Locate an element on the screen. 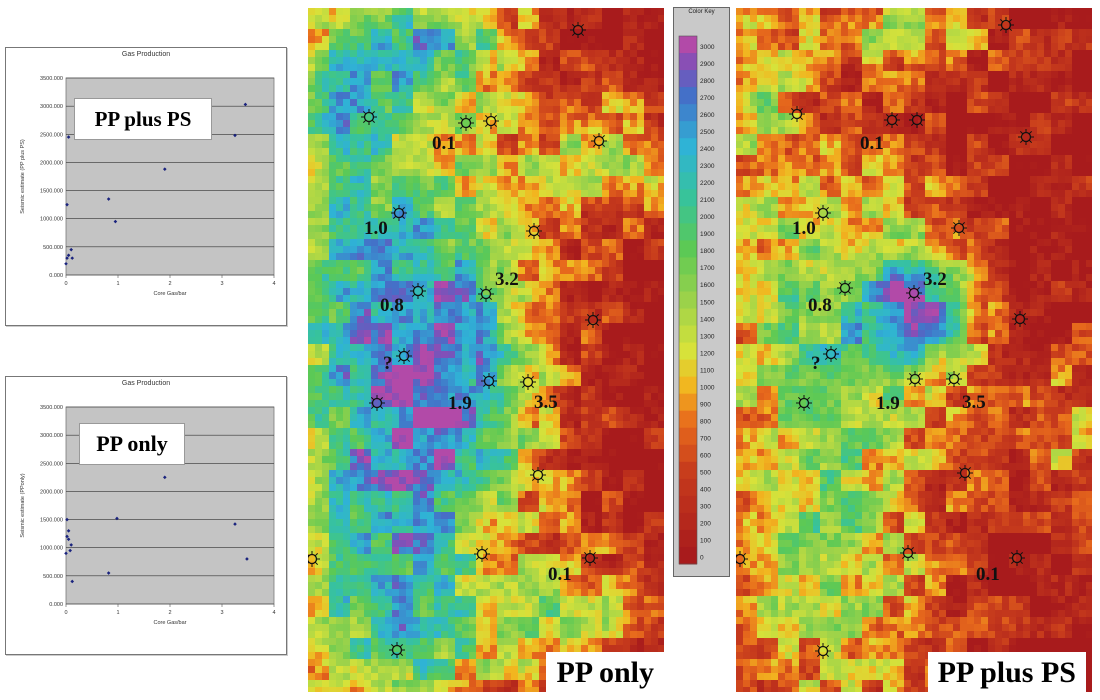 The width and height of the screenshot is (1100, 700). chart-inset-label: PP plus PS is located at coordinates (143, 119).